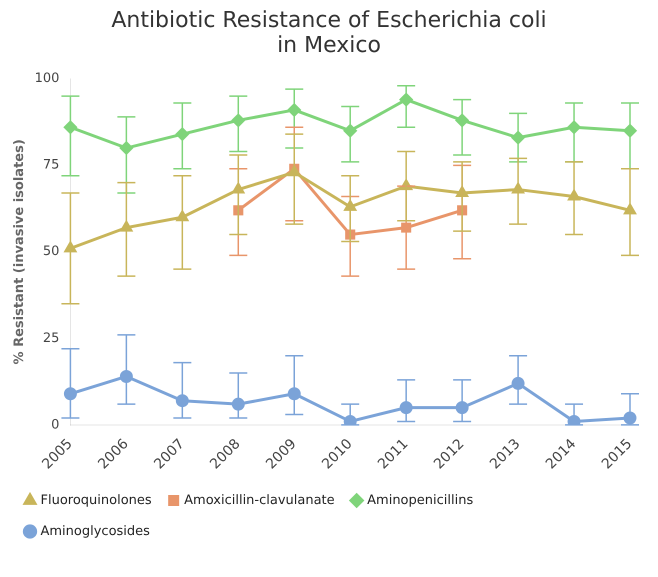  What do you see at coordinates (20, 251) in the screenshot?
I see `y-axis-title: % Resistant (invasive isolates)` at bounding box center [20, 251].